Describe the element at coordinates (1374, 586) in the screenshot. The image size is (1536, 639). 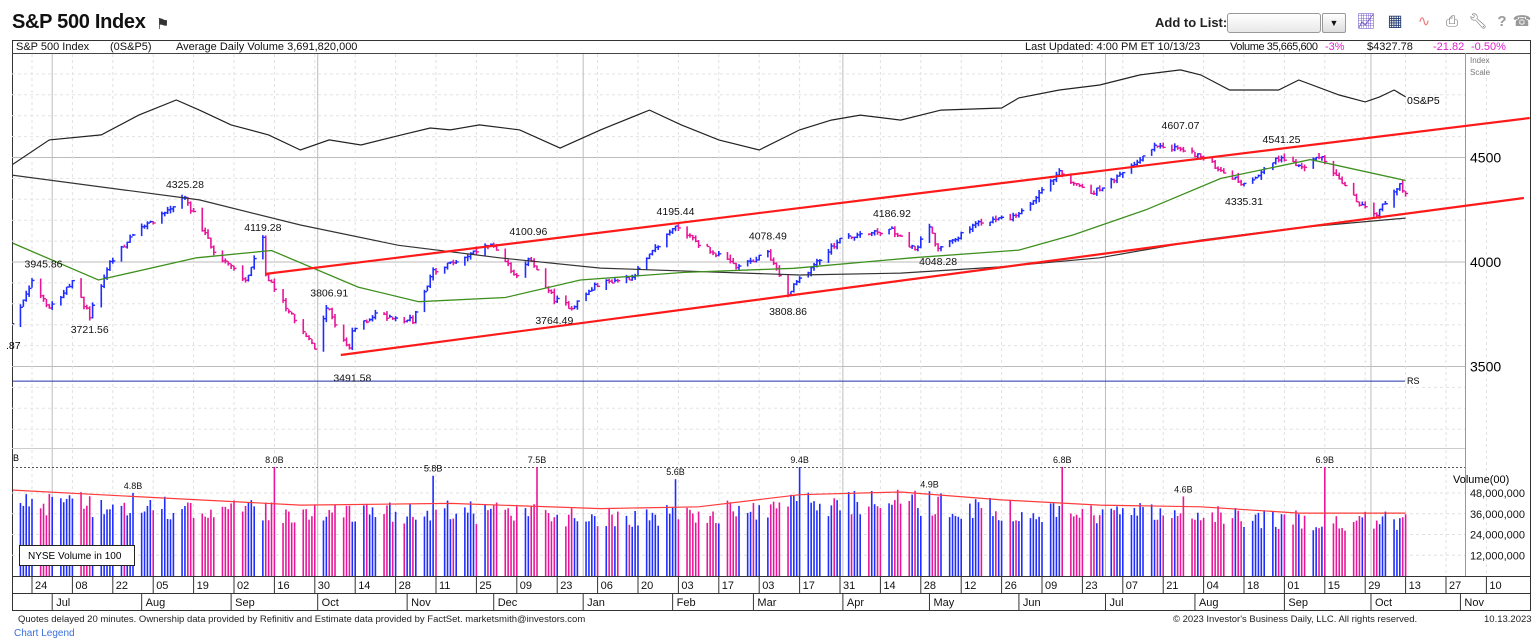
I see `week-tick-label: 29` at that location.